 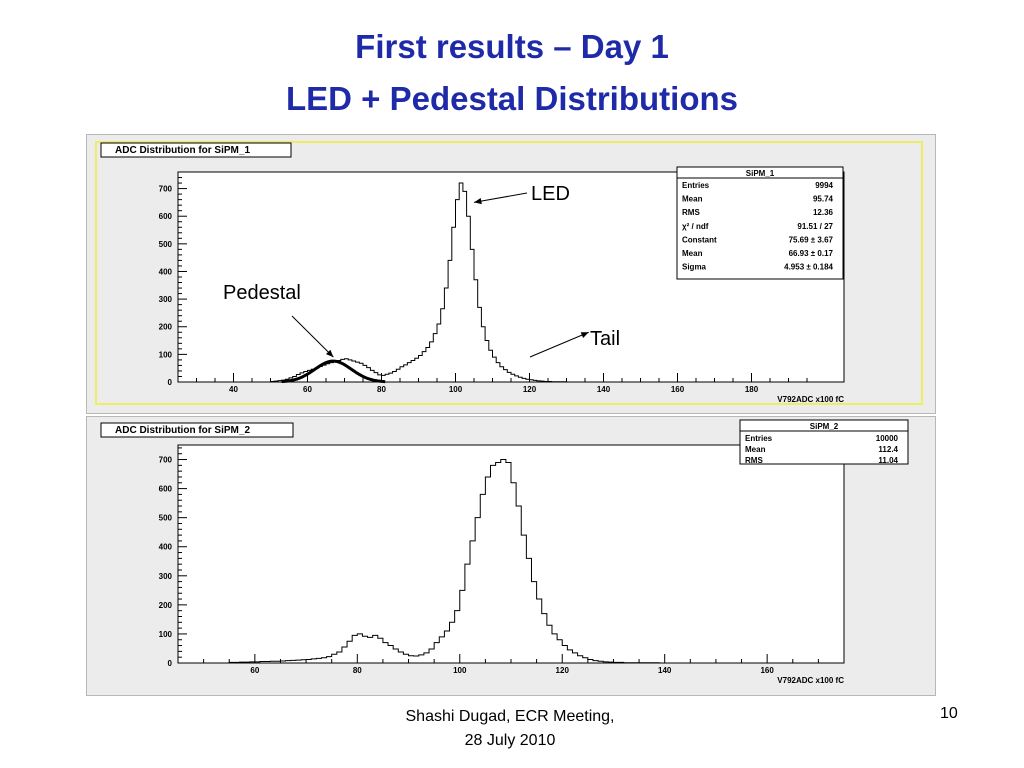 What do you see at coordinates (510, 729) in the screenshot?
I see `footer-author-block: Shashi Dugad, ECR Meeting, 28 July 2010` at bounding box center [510, 729].